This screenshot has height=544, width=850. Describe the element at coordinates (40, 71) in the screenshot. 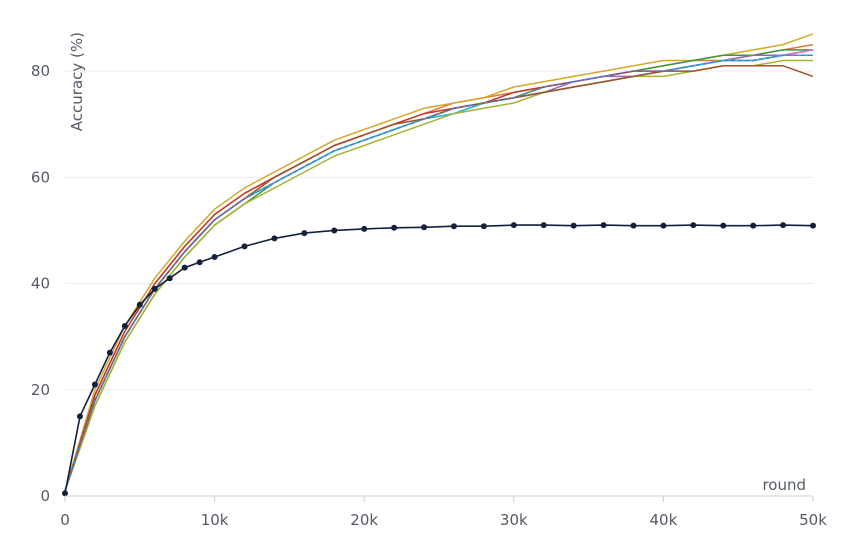

I see `y-tick-label: 80` at that location.